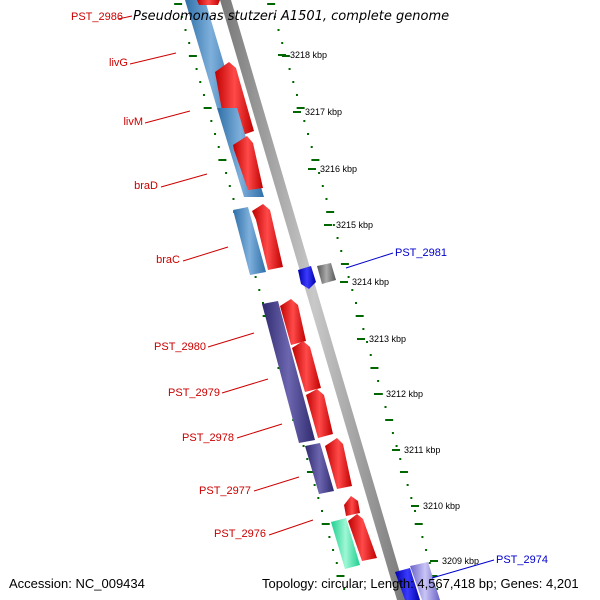 The image size is (600, 600). I want to click on gene-label: PST_2977, so click(225, 491).